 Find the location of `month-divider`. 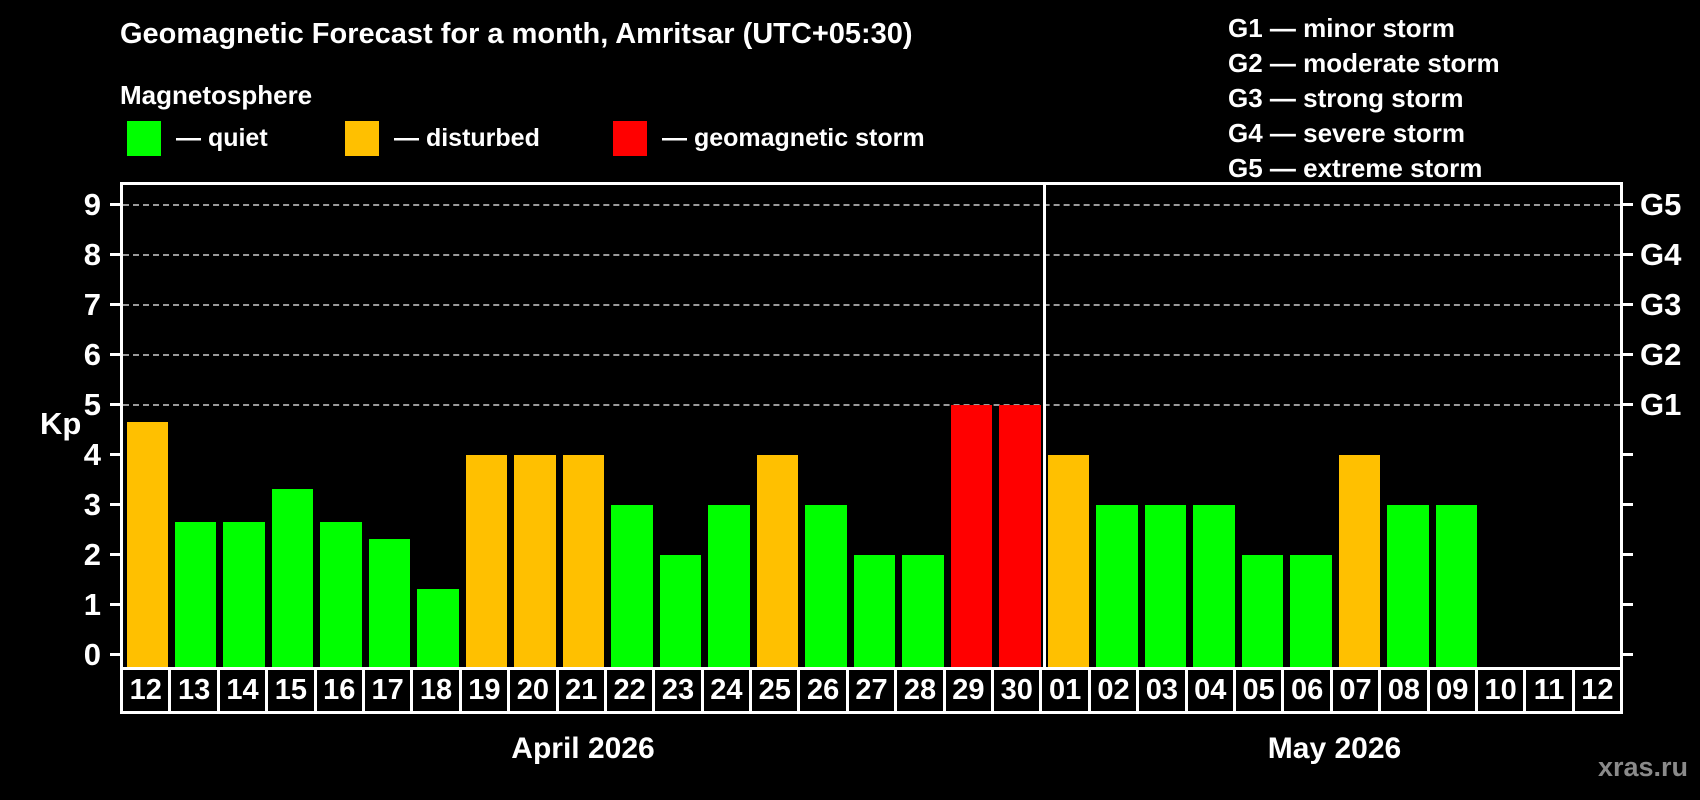

month-divider is located at coordinates (1044, 427).